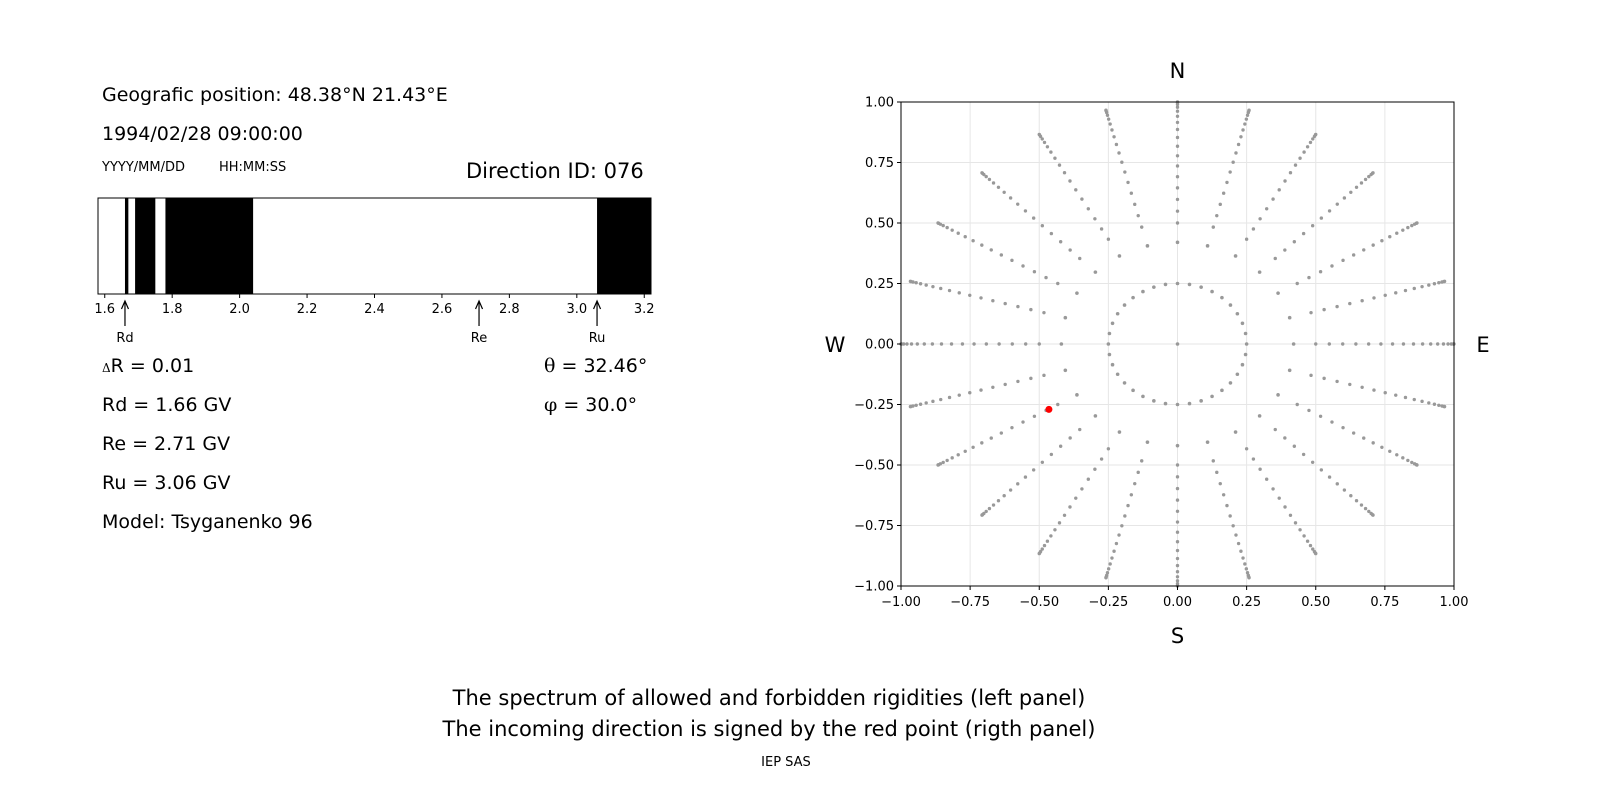  Describe the element at coordinates (1454, 602) in the screenshot. I see `x-tick-label: 1.00` at that location.